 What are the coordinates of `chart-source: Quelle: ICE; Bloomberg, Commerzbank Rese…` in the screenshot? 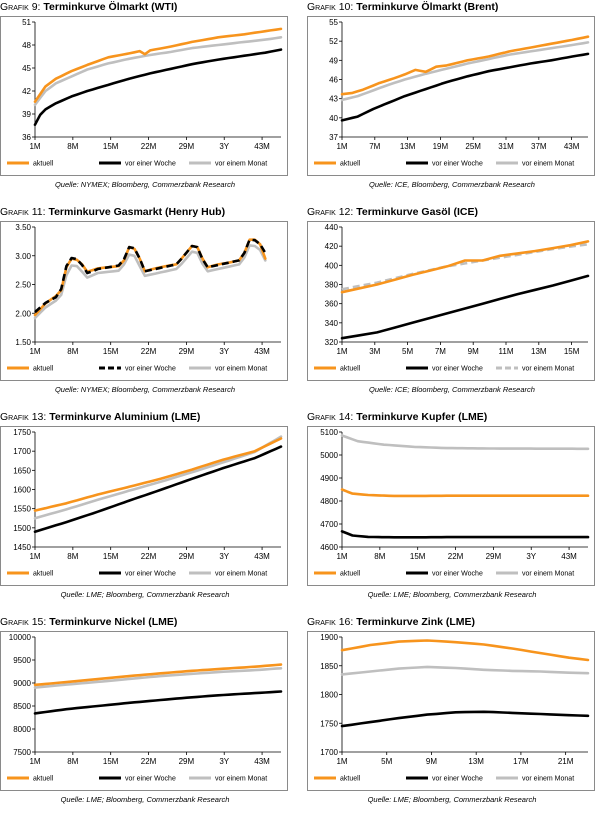 It's located at (452, 389).